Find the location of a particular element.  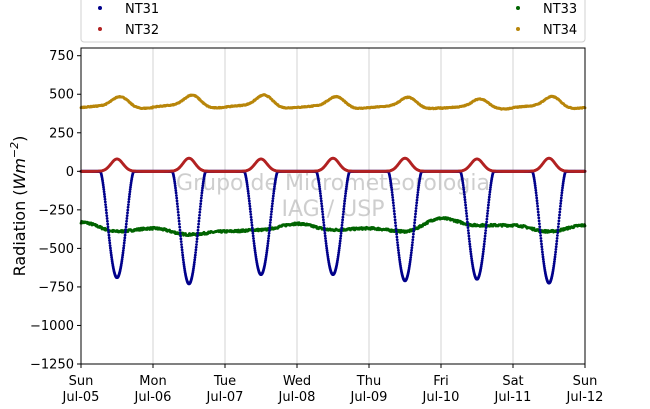

x-tick-label: Thu is located at coordinates (368, 381).